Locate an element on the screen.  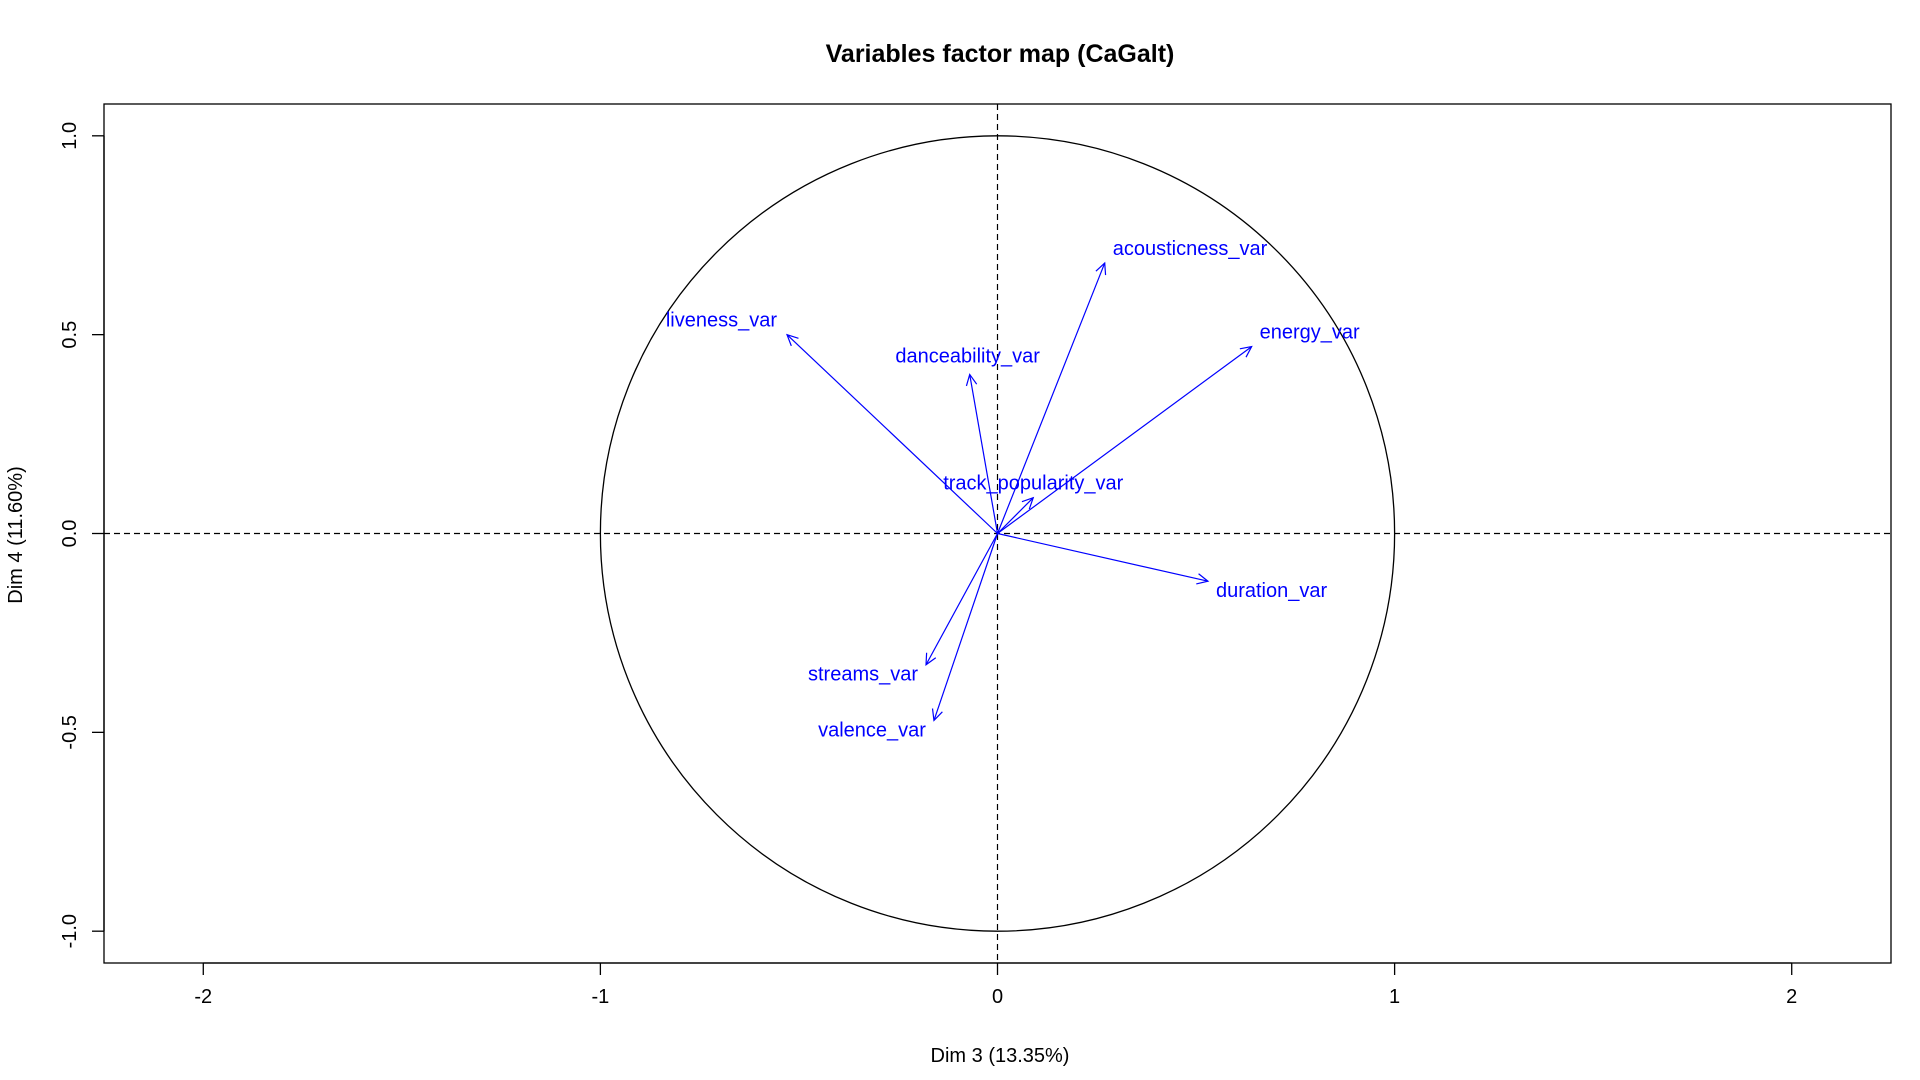
label-track_popularity_var: track_popularity_var is located at coordinates (1033, 484).